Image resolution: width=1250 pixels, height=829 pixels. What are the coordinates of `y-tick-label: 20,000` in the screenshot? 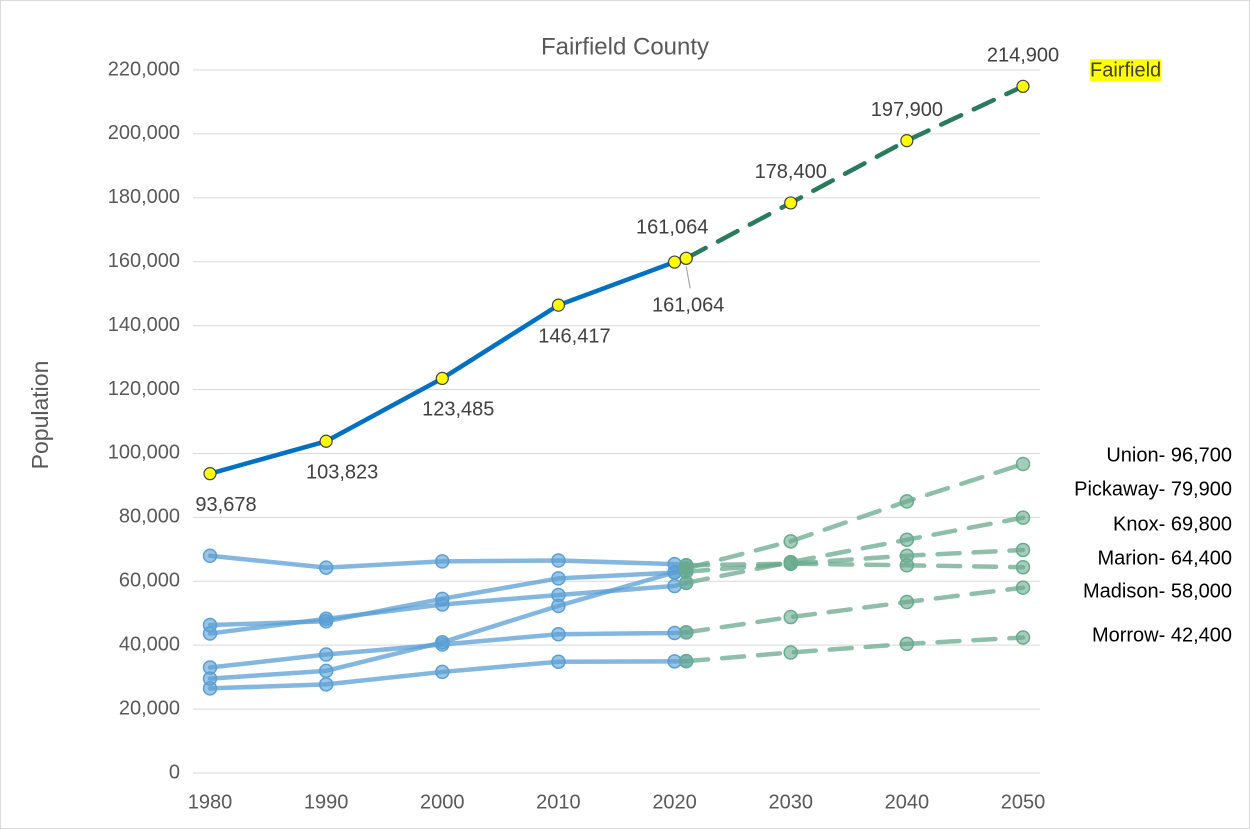 It's located at (149, 708).